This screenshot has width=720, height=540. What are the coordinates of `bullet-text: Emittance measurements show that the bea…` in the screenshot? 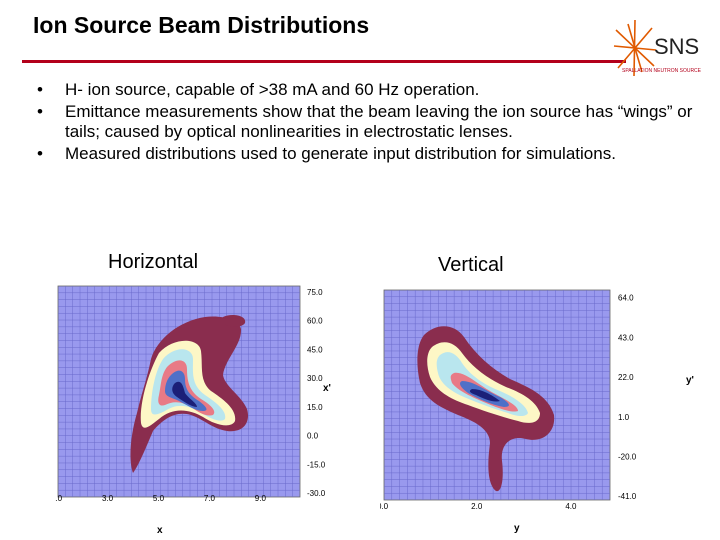 It's located at (379, 121).